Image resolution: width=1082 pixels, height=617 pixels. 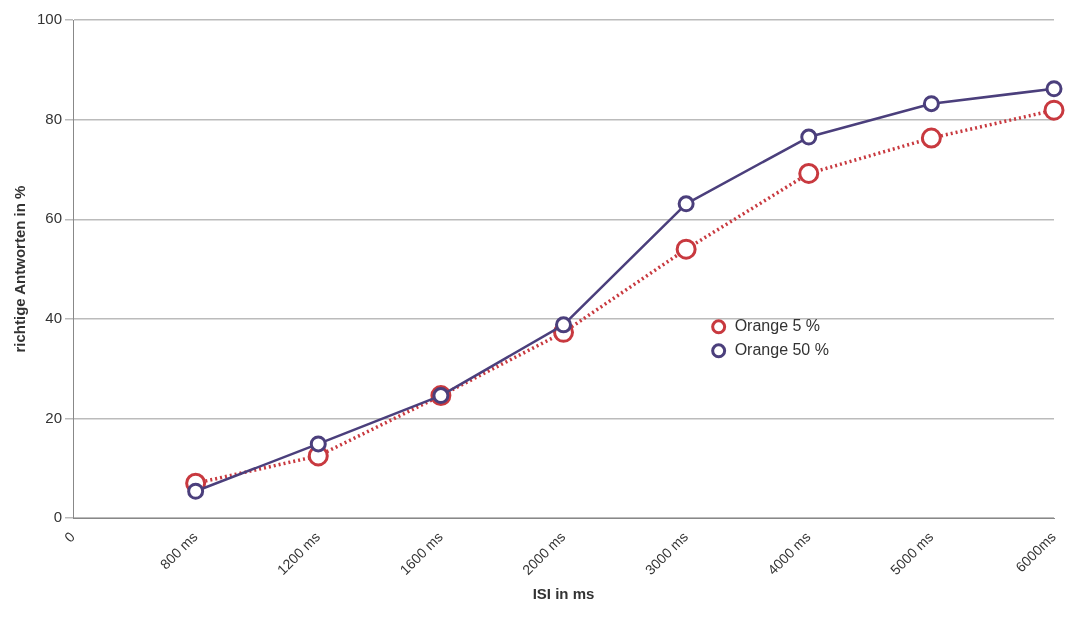 What do you see at coordinates (178, 550) in the screenshot?
I see `x-tick-label: 800 ms` at bounding box center [178, 550].